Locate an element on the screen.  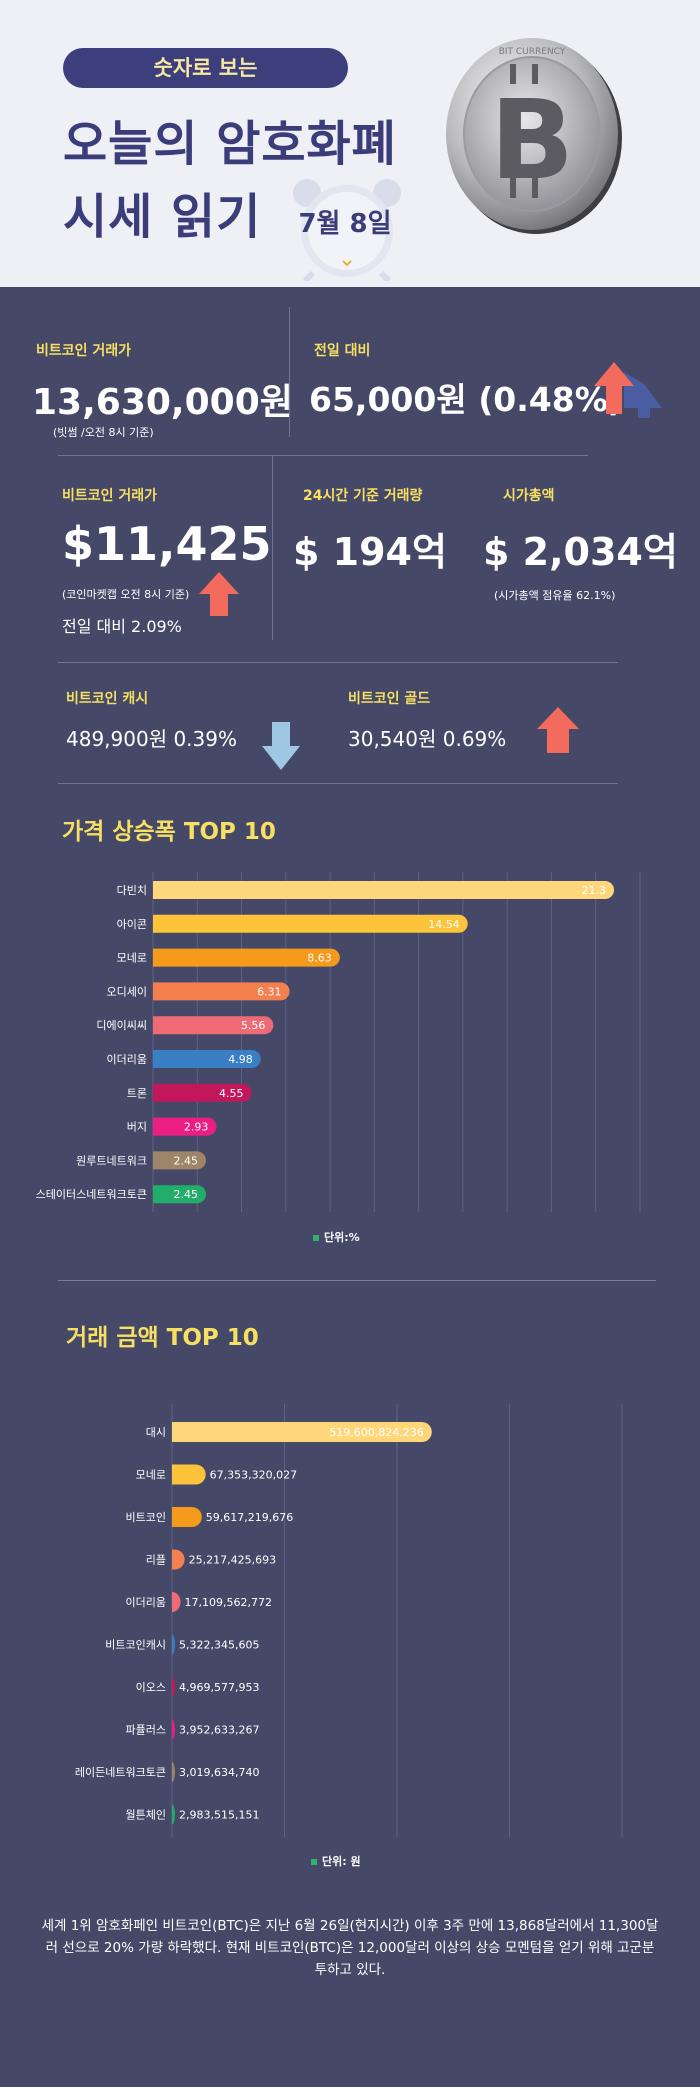
category-label: 디에이씨씨 is located at coordinates (121, 1025).